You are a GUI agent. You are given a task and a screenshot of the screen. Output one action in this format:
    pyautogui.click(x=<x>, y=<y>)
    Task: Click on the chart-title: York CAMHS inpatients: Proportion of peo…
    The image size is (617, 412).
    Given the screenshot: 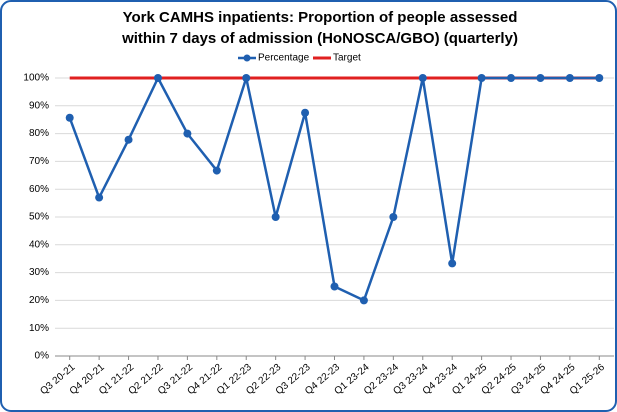 What is the action you would take?
    pyautogui.click(x=320, y=17)
    